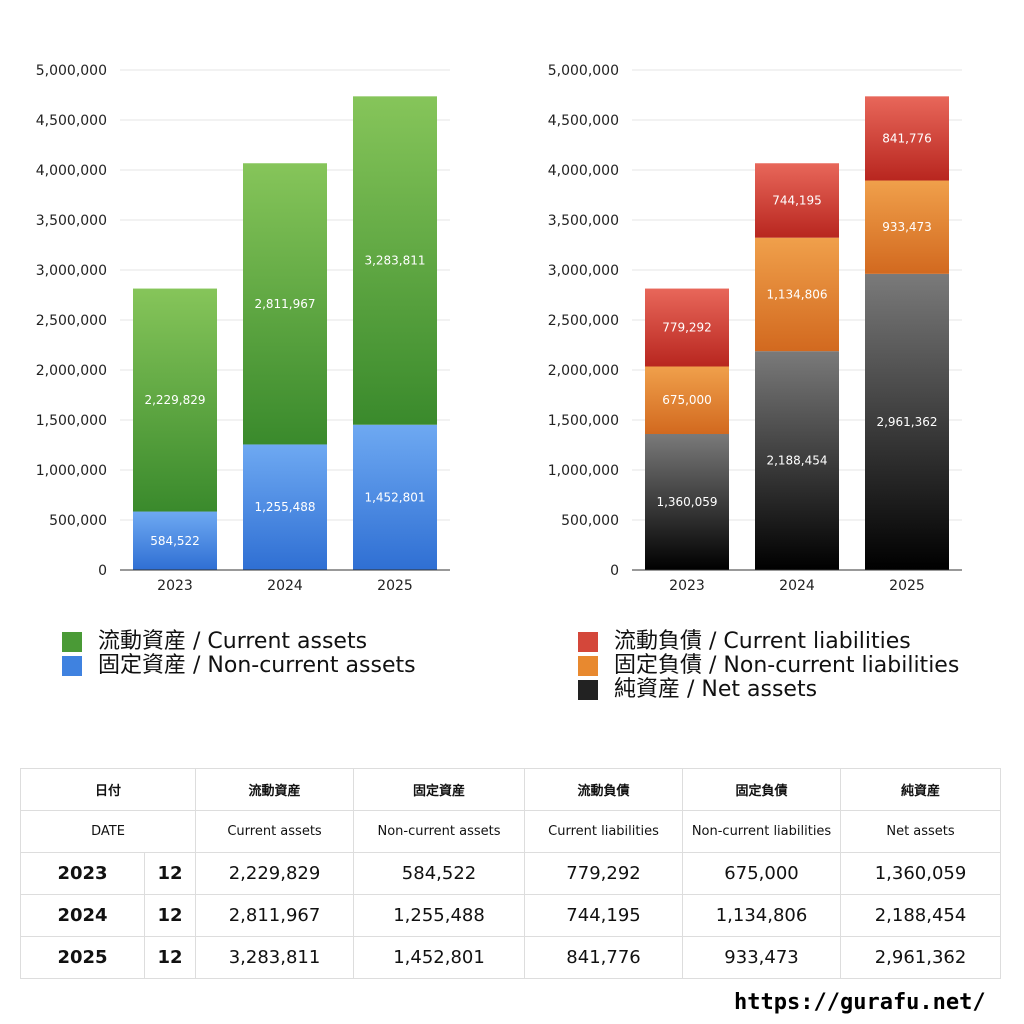 The image size is (1024, 1024). Describe the element at coordinates (82, 873) in the screenshot. I see `table-cell-year: 2023` at that location.